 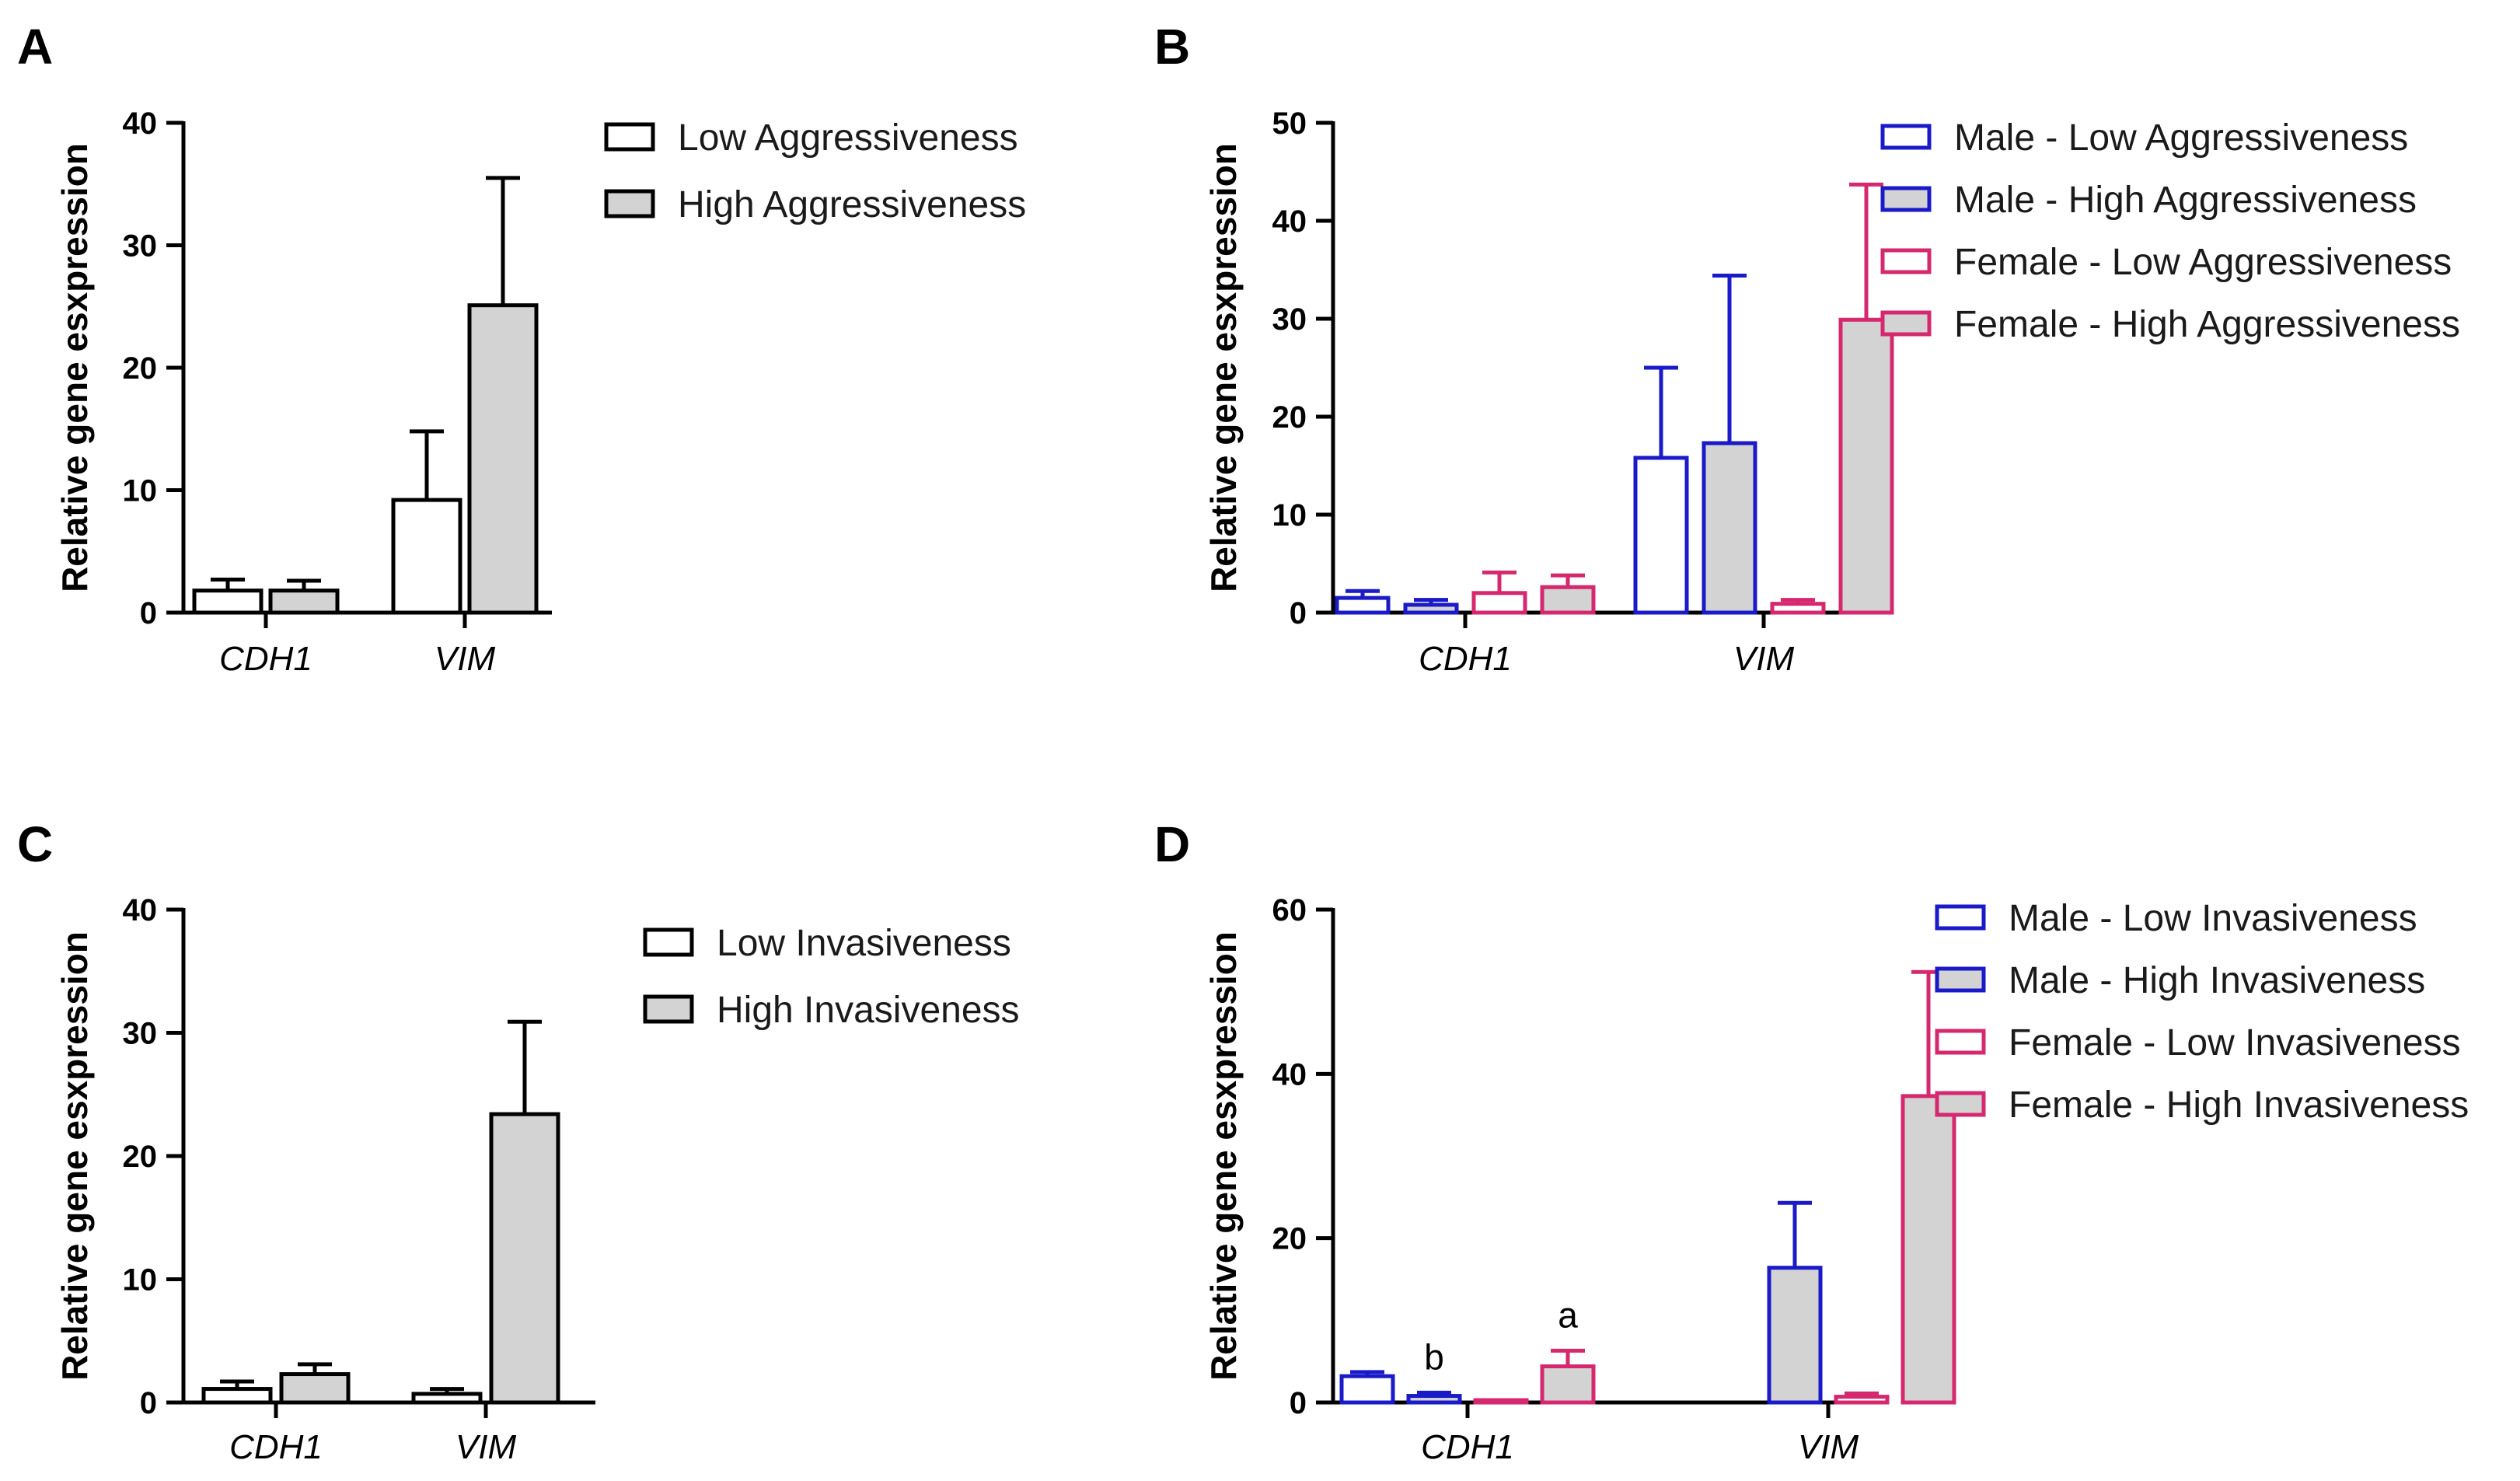 What do you see at coordinates (831, 977) in the screenshot?
I see `legend: Low Invasiveness High Invasiveness` at bounding box center [831, 977].